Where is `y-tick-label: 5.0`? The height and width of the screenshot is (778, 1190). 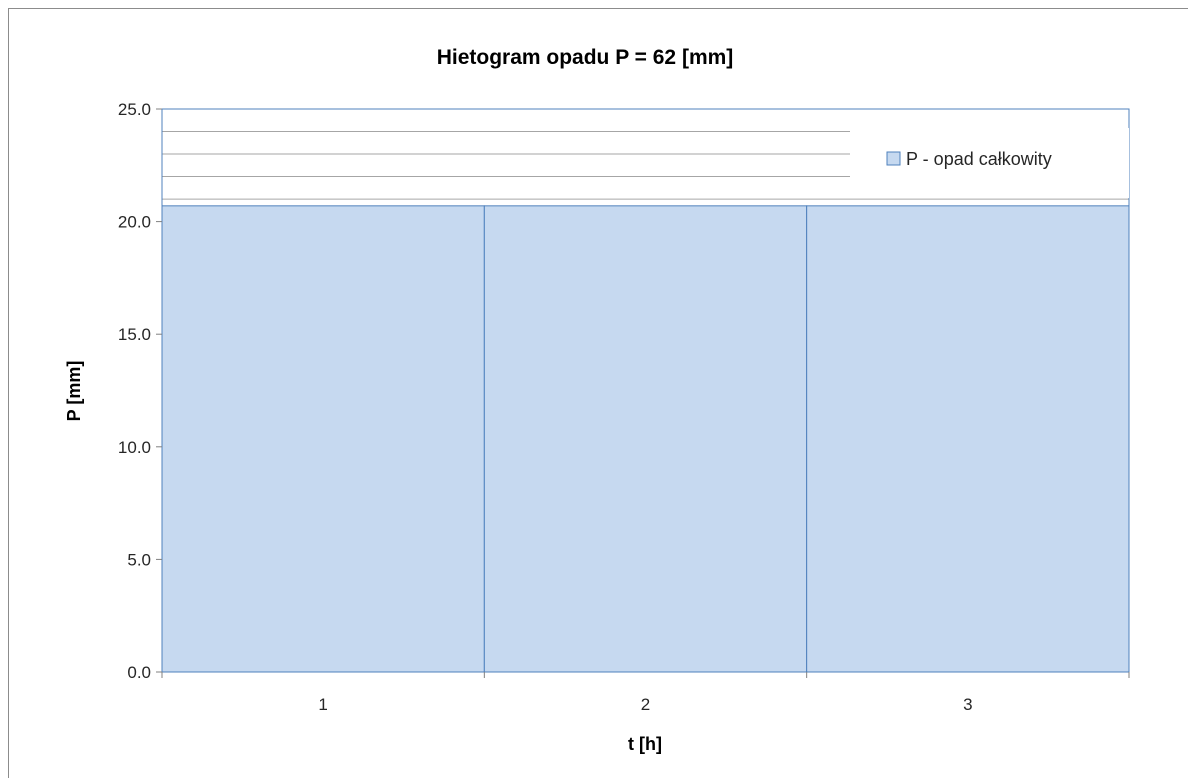 y-tick-label: 5.0 is located at coordinates (139, 559).